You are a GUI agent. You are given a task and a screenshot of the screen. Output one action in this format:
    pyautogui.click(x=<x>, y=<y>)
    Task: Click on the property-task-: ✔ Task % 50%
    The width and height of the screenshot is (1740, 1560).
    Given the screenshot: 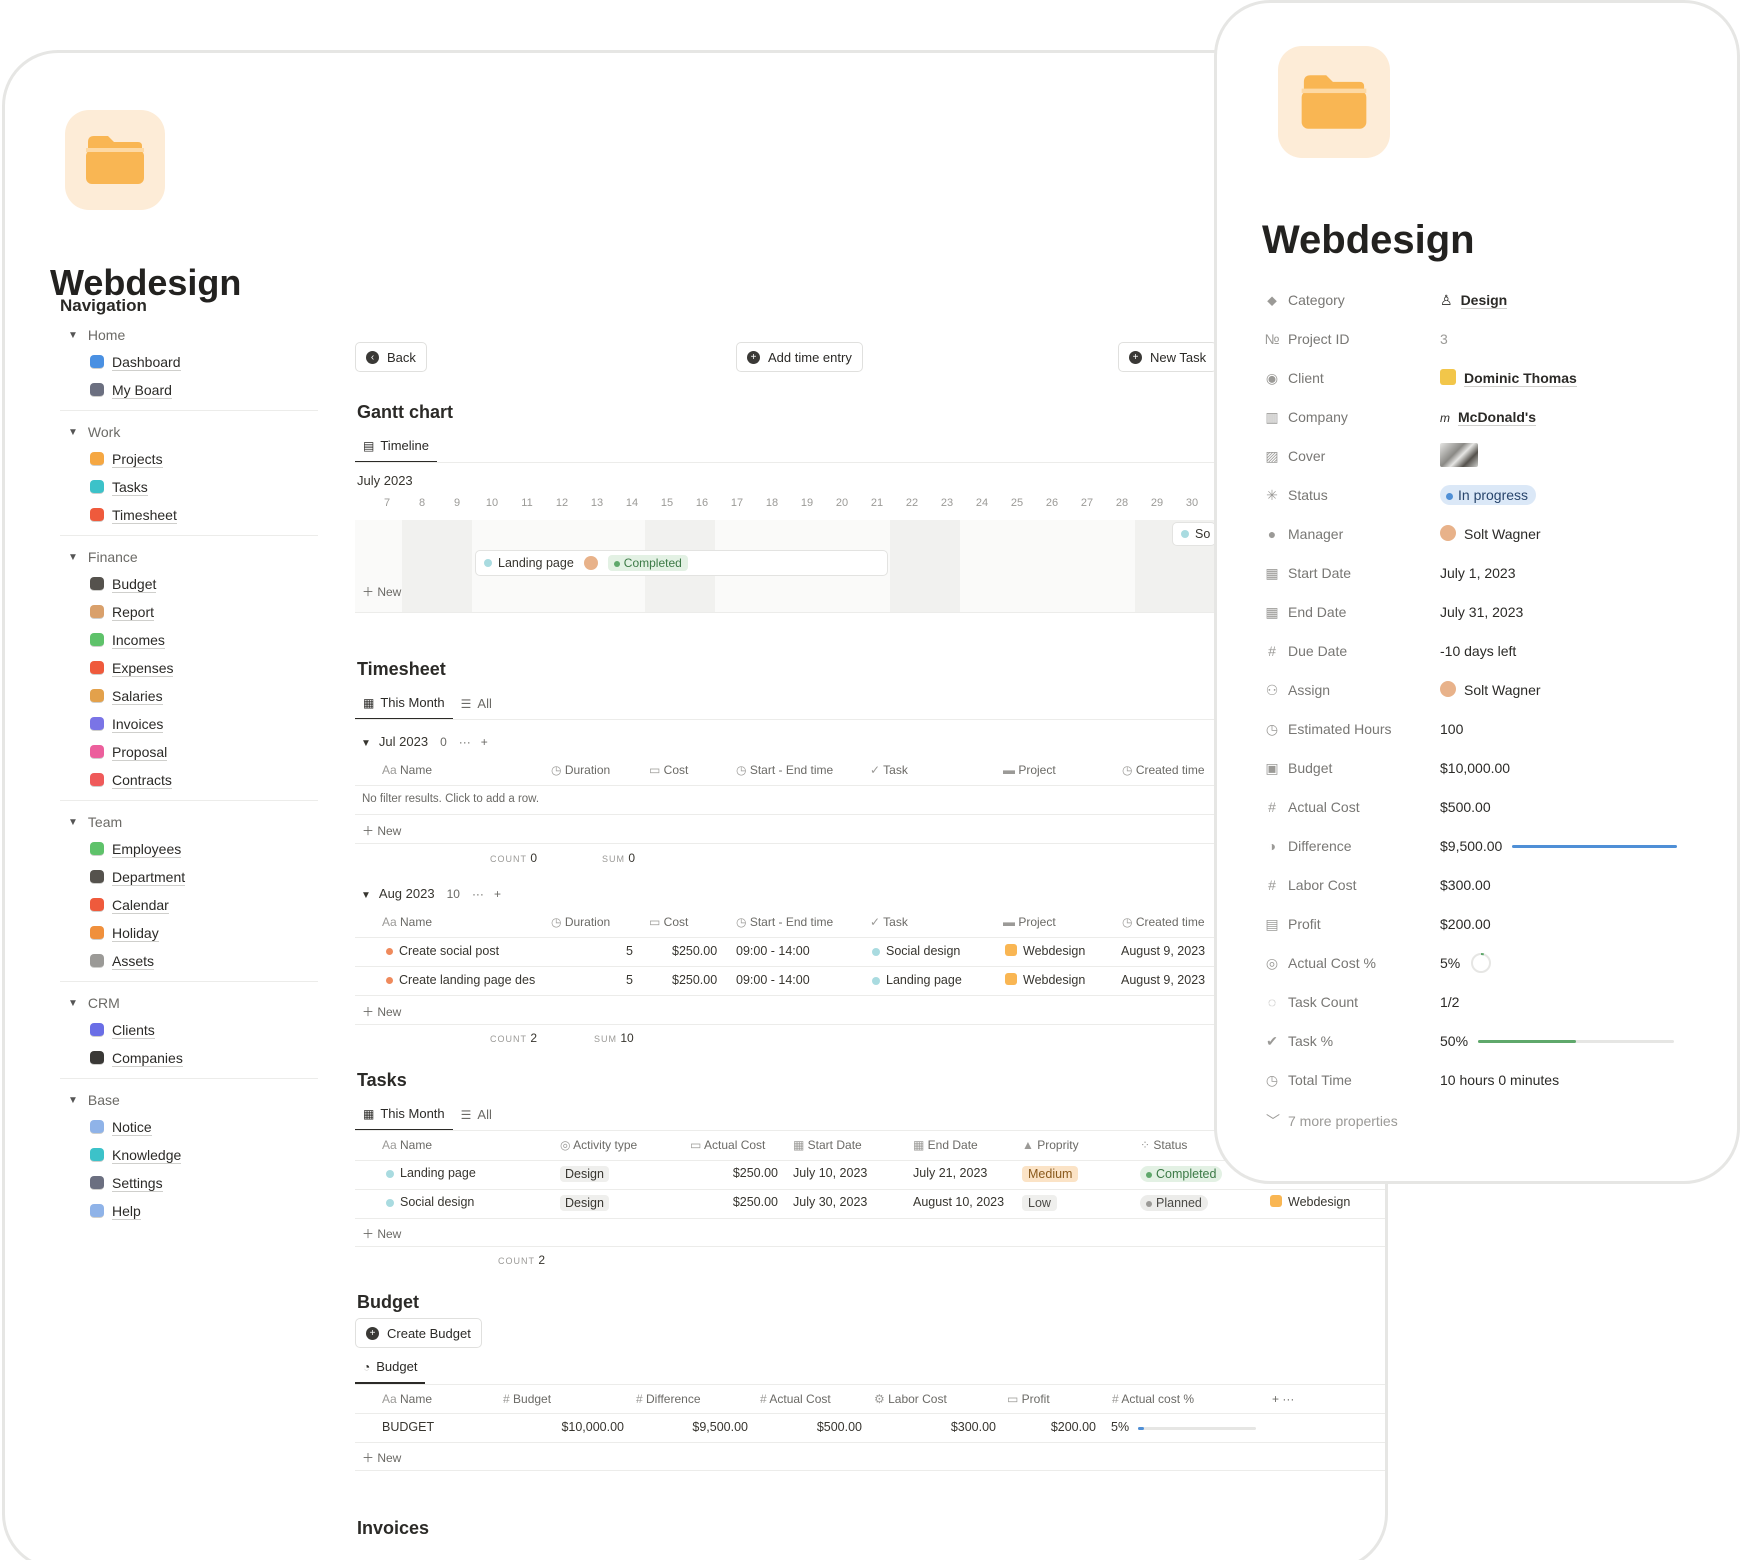 What is the action you would take?
    pyautogui.click(x=1474, y=1041)
    